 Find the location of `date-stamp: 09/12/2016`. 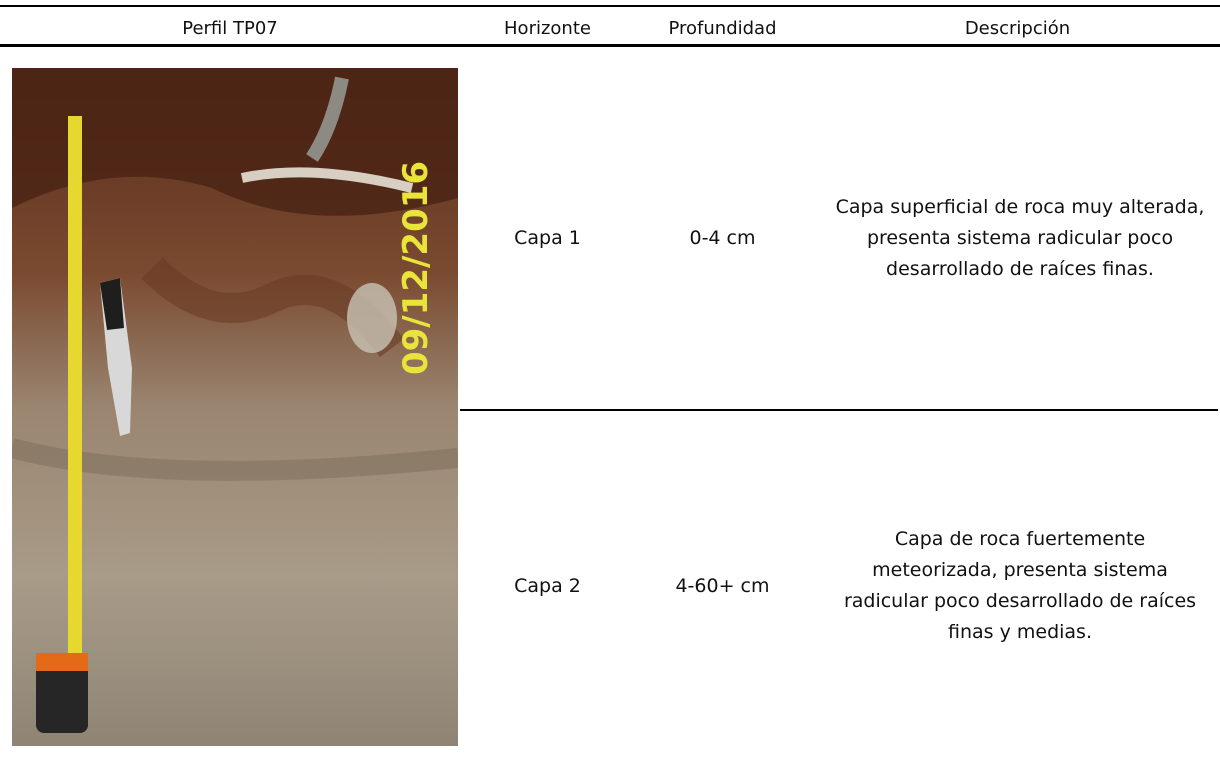

date-stamp: 09/12/2016 is located at coordinates (416, 268).